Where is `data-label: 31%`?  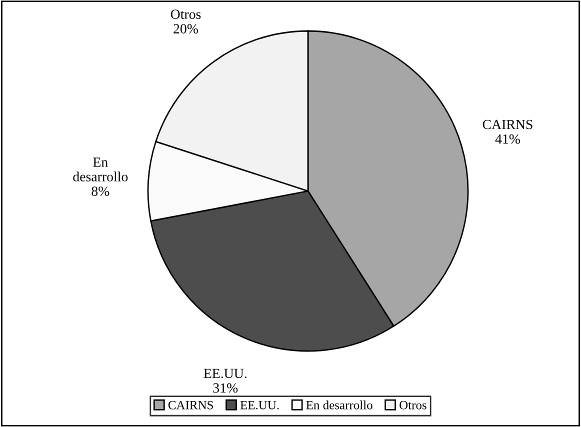
data-label: 31% is located at coordinates (225, 388).